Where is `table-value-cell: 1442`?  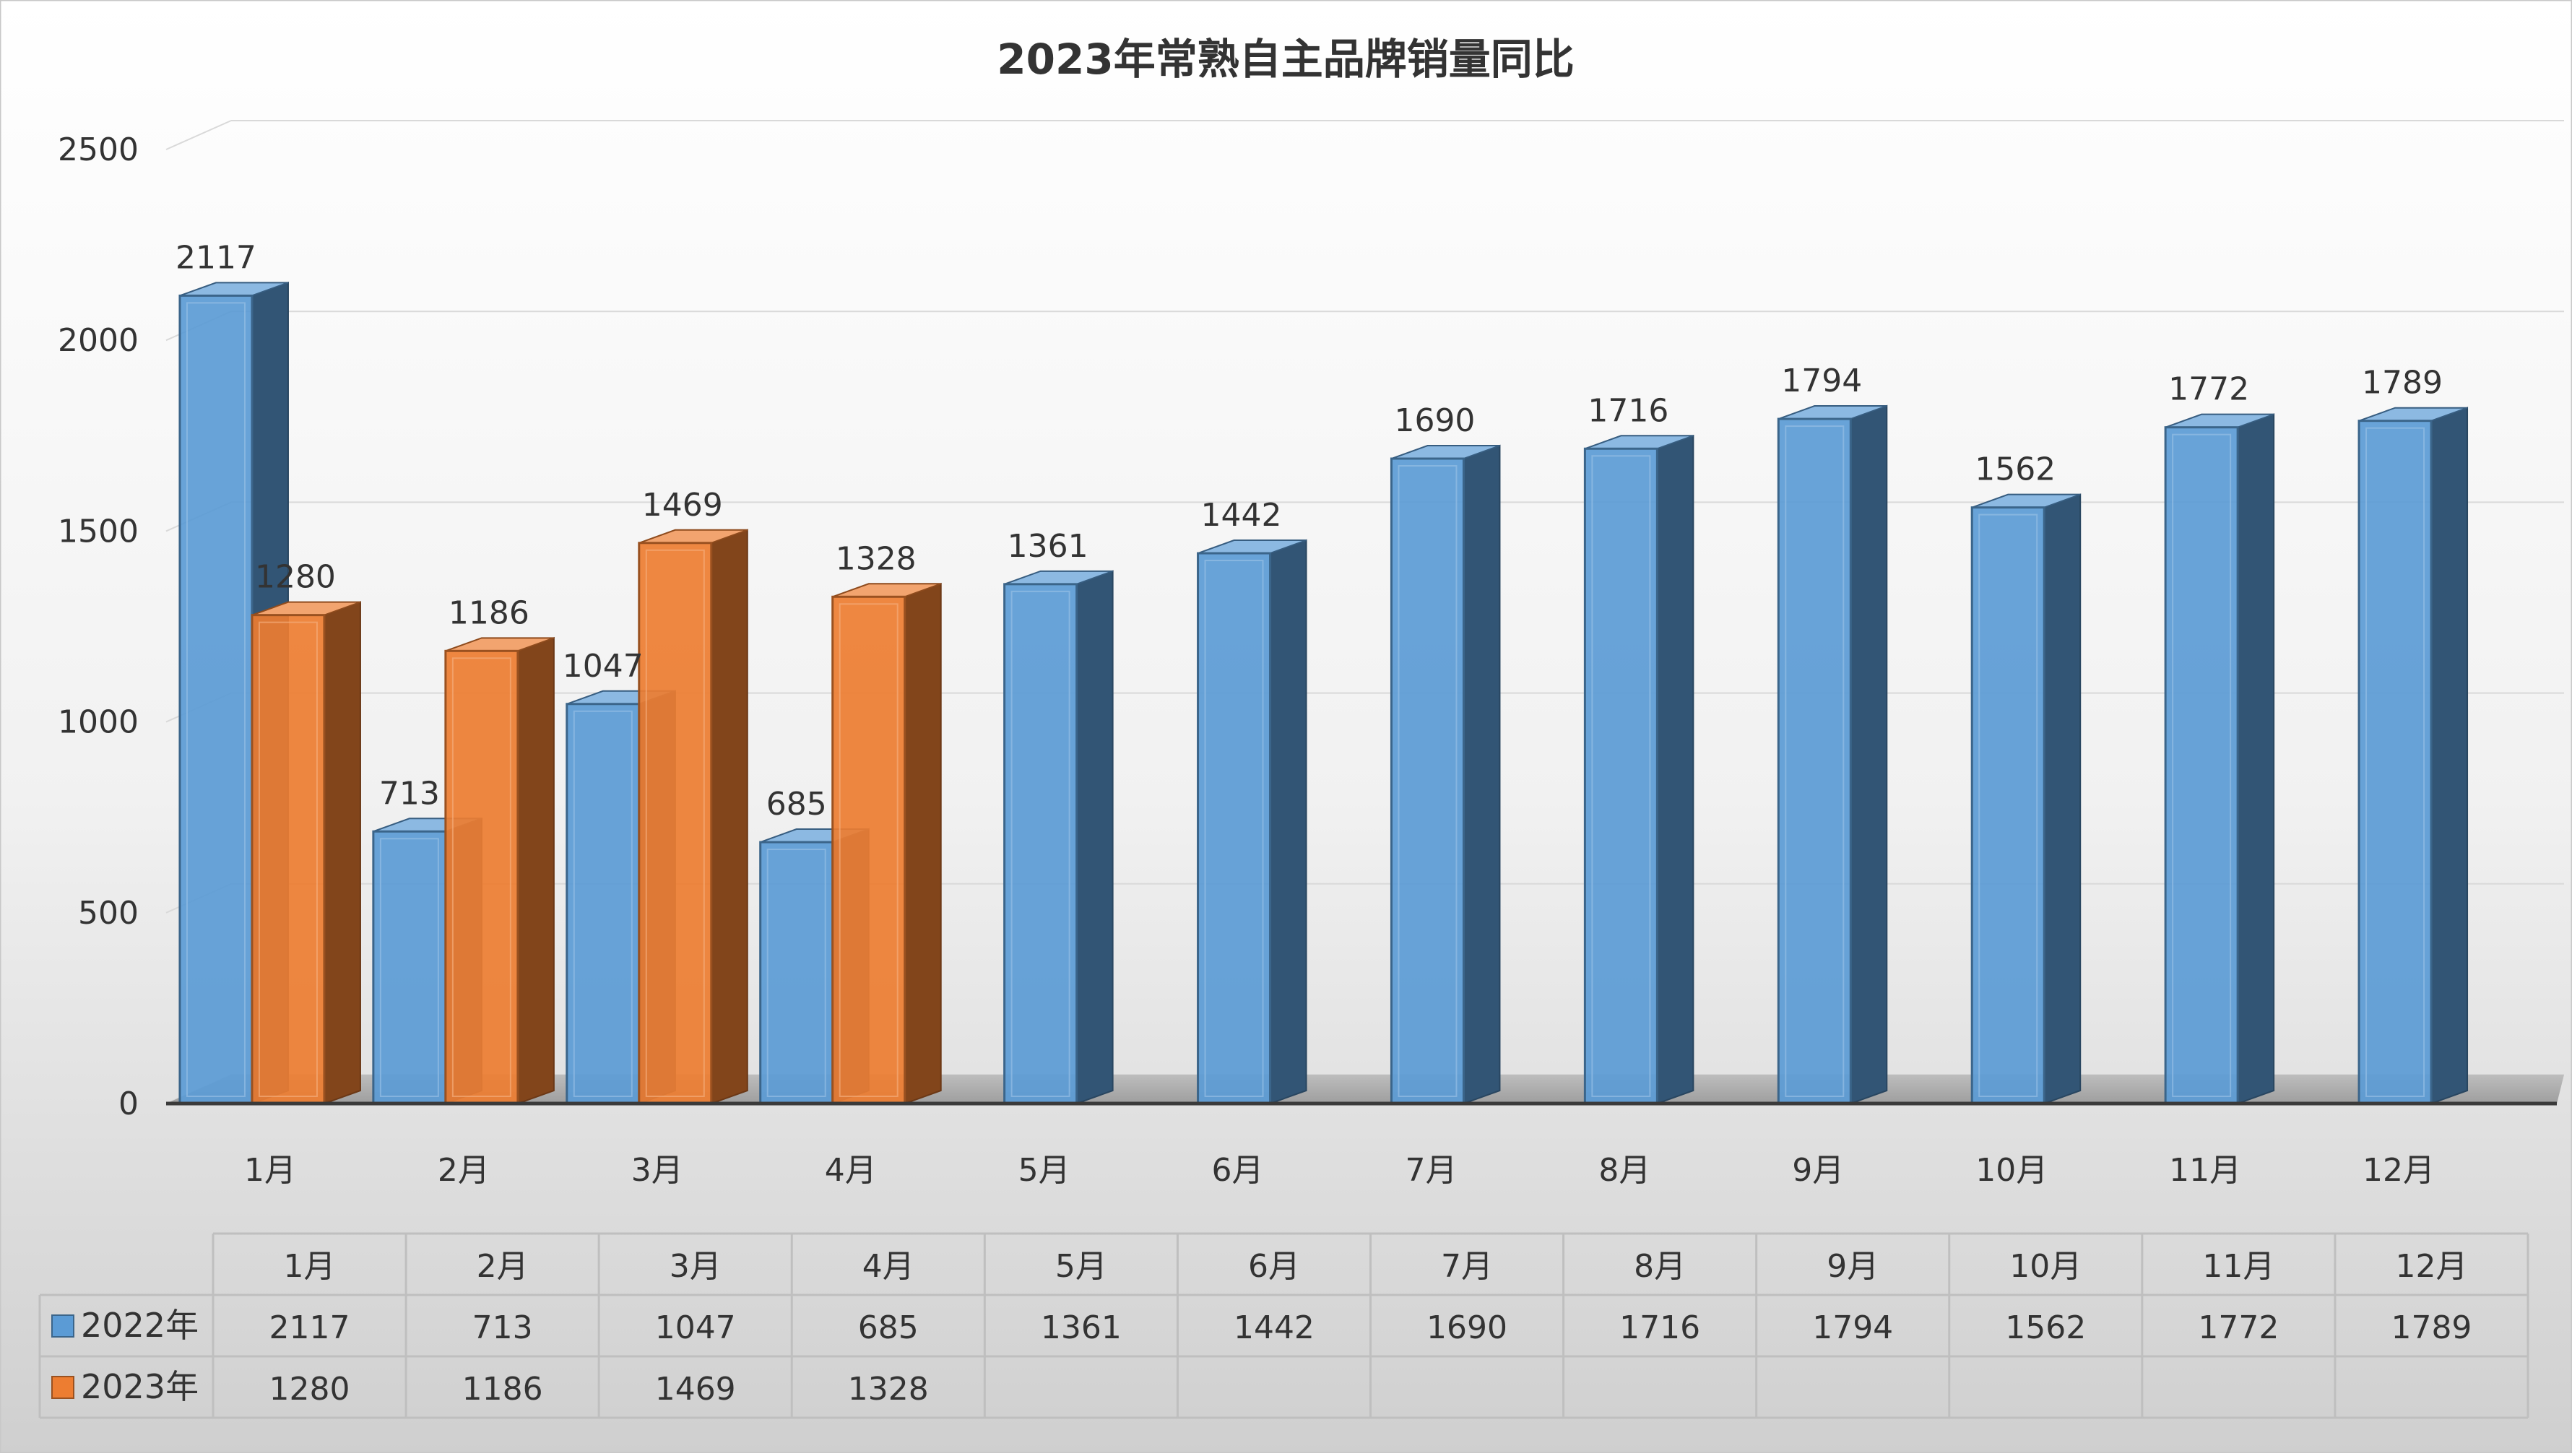
table-value-cell: 1442 is located at coordinates (1274, 1327).